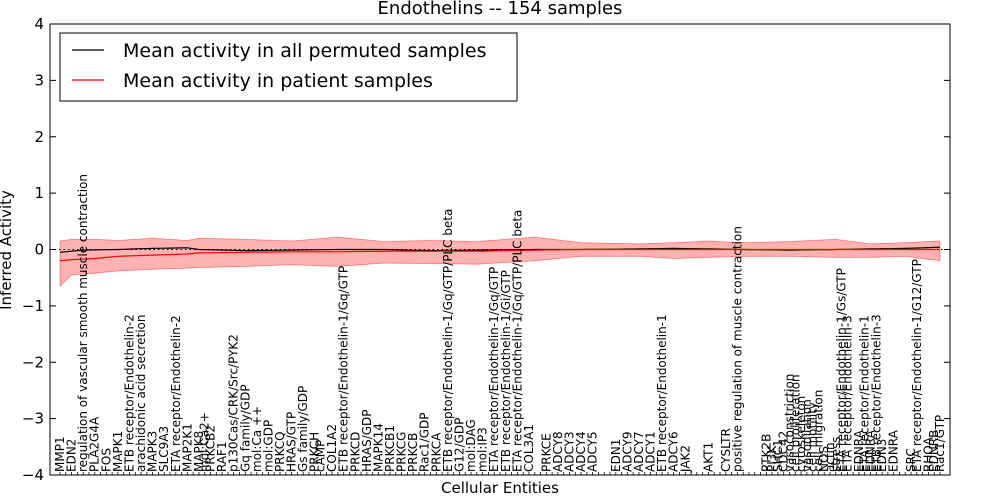 This screenshot has width=1000, height=500. Describe the element at coordinates (425, 442) in the screenshot. I see `x-category-label: Rac1/GDP` at that location.